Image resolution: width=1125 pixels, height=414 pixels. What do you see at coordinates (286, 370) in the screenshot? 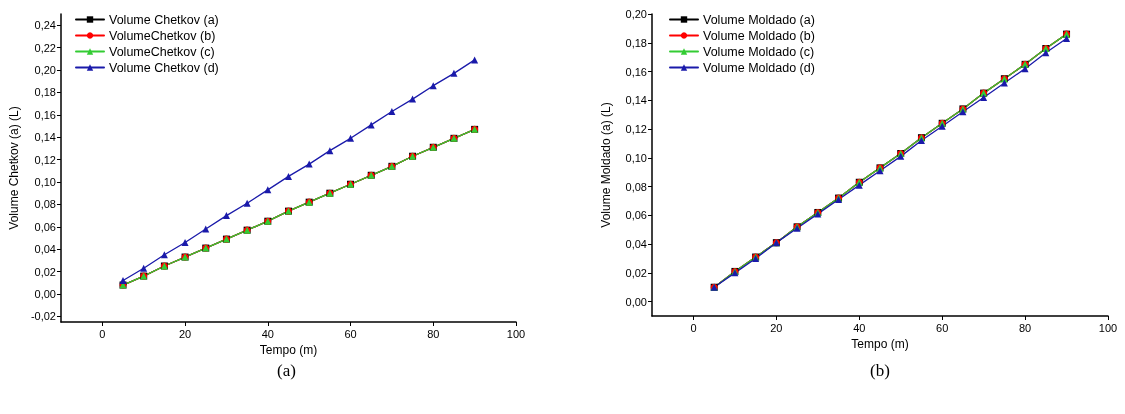
I see `text: (a)` at bounding box center [286, 370].